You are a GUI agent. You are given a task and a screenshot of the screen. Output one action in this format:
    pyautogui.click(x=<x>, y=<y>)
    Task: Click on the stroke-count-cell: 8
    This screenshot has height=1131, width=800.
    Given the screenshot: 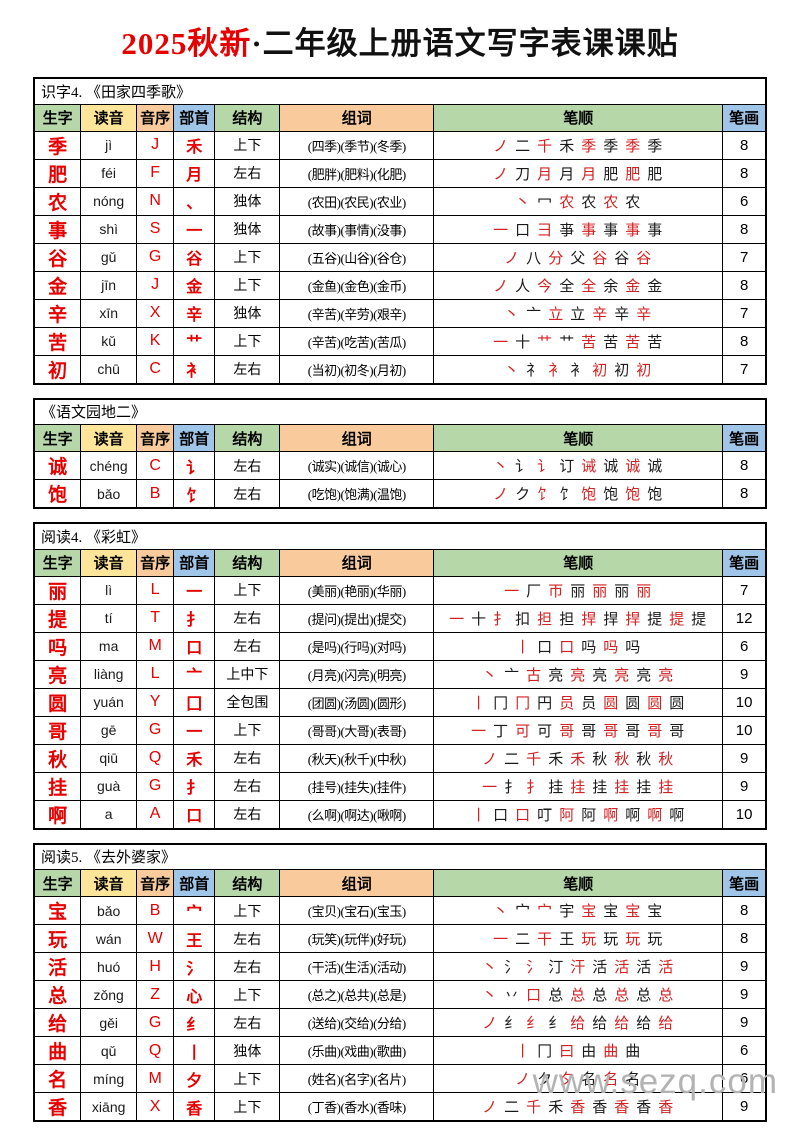 What is the action you would take?
    pyautogui.click(x=744, y=494)
    